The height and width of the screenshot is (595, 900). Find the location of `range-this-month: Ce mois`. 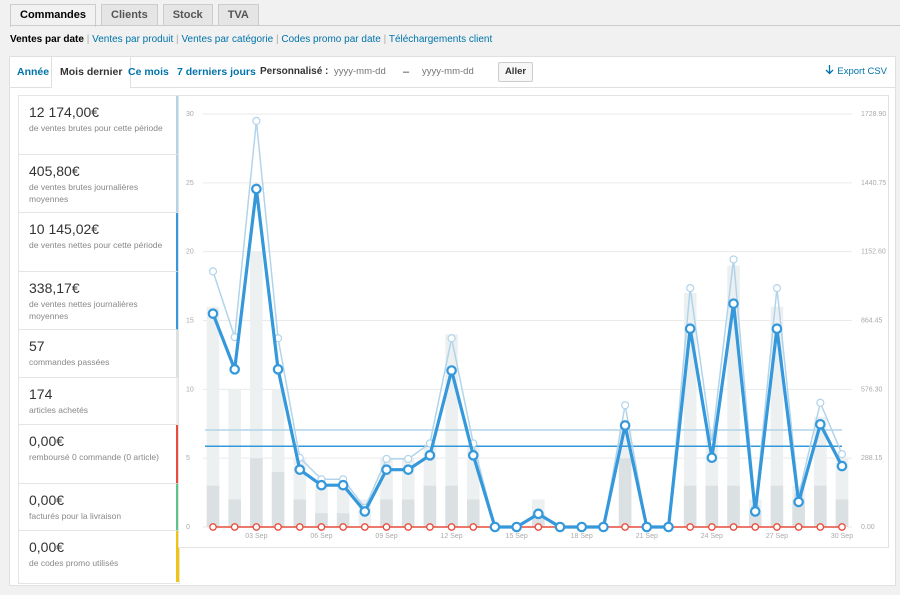

range-this-month: Ce mois is located at coordinates (148, 72).